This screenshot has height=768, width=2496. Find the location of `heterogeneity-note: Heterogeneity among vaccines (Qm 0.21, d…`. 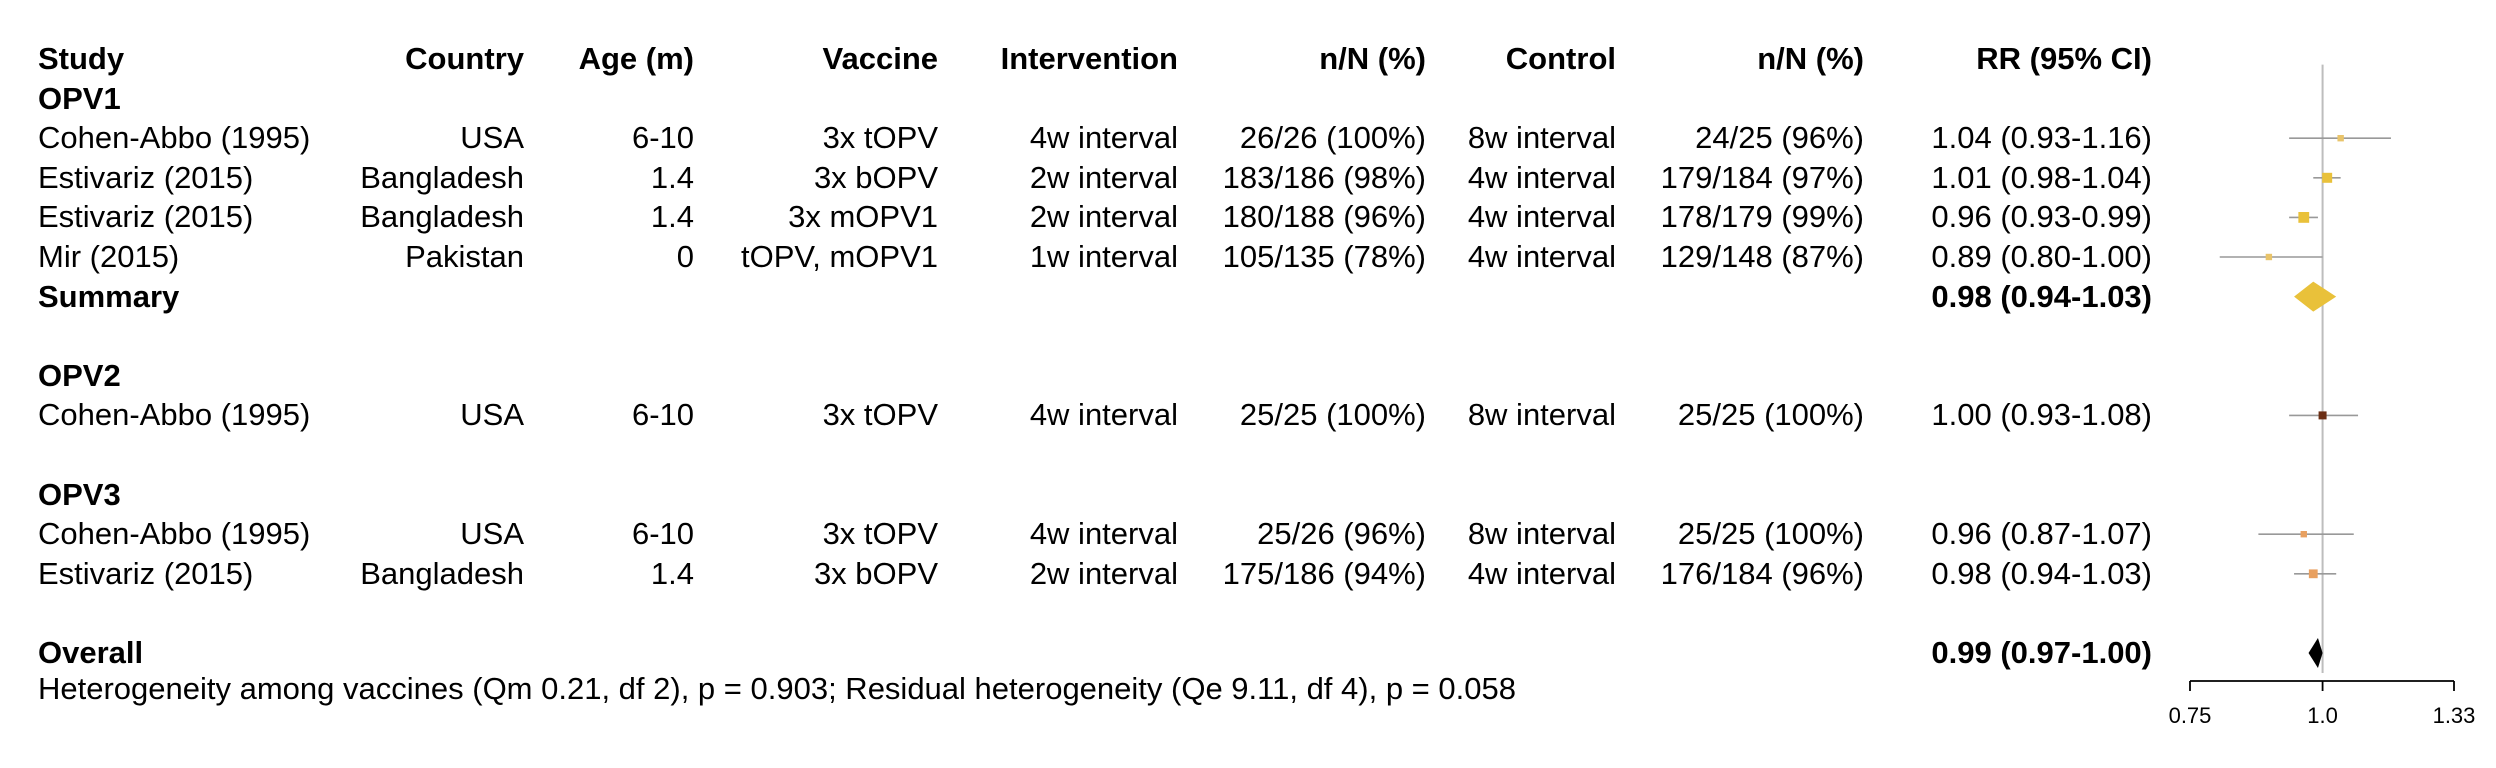

heterogeneity-note: Heterogeneity among vaccines (Qm 0.21, d… is located at coordinates (777, 688).